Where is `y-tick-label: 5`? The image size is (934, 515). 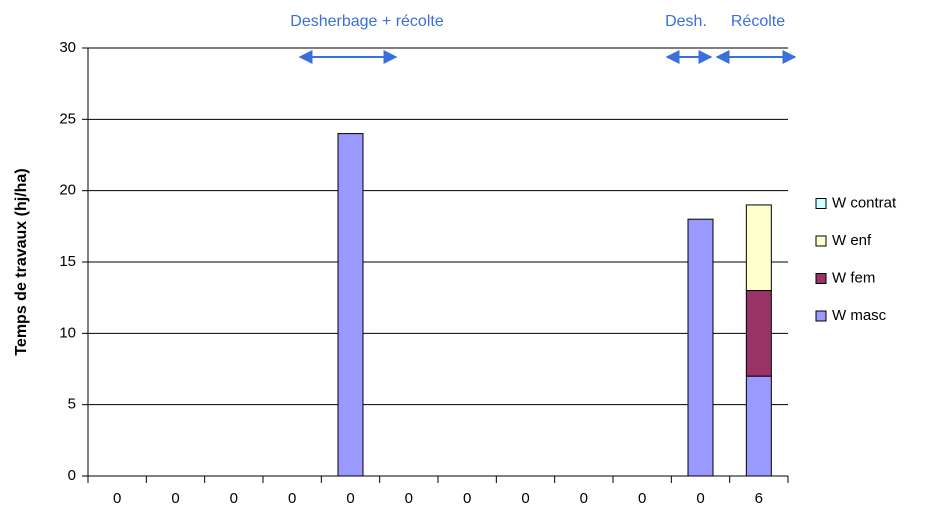 y-tick-label: 5 is located at coordinates (72, 404).